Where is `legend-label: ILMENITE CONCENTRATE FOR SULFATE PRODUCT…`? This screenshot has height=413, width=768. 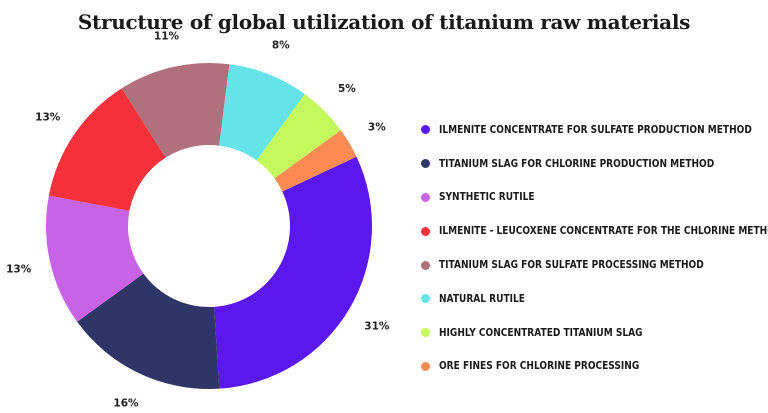 legend-label: ILMENITE CONCENTRATE FOR SULFATE PRODUCT… is located at coordinates (595, 129).